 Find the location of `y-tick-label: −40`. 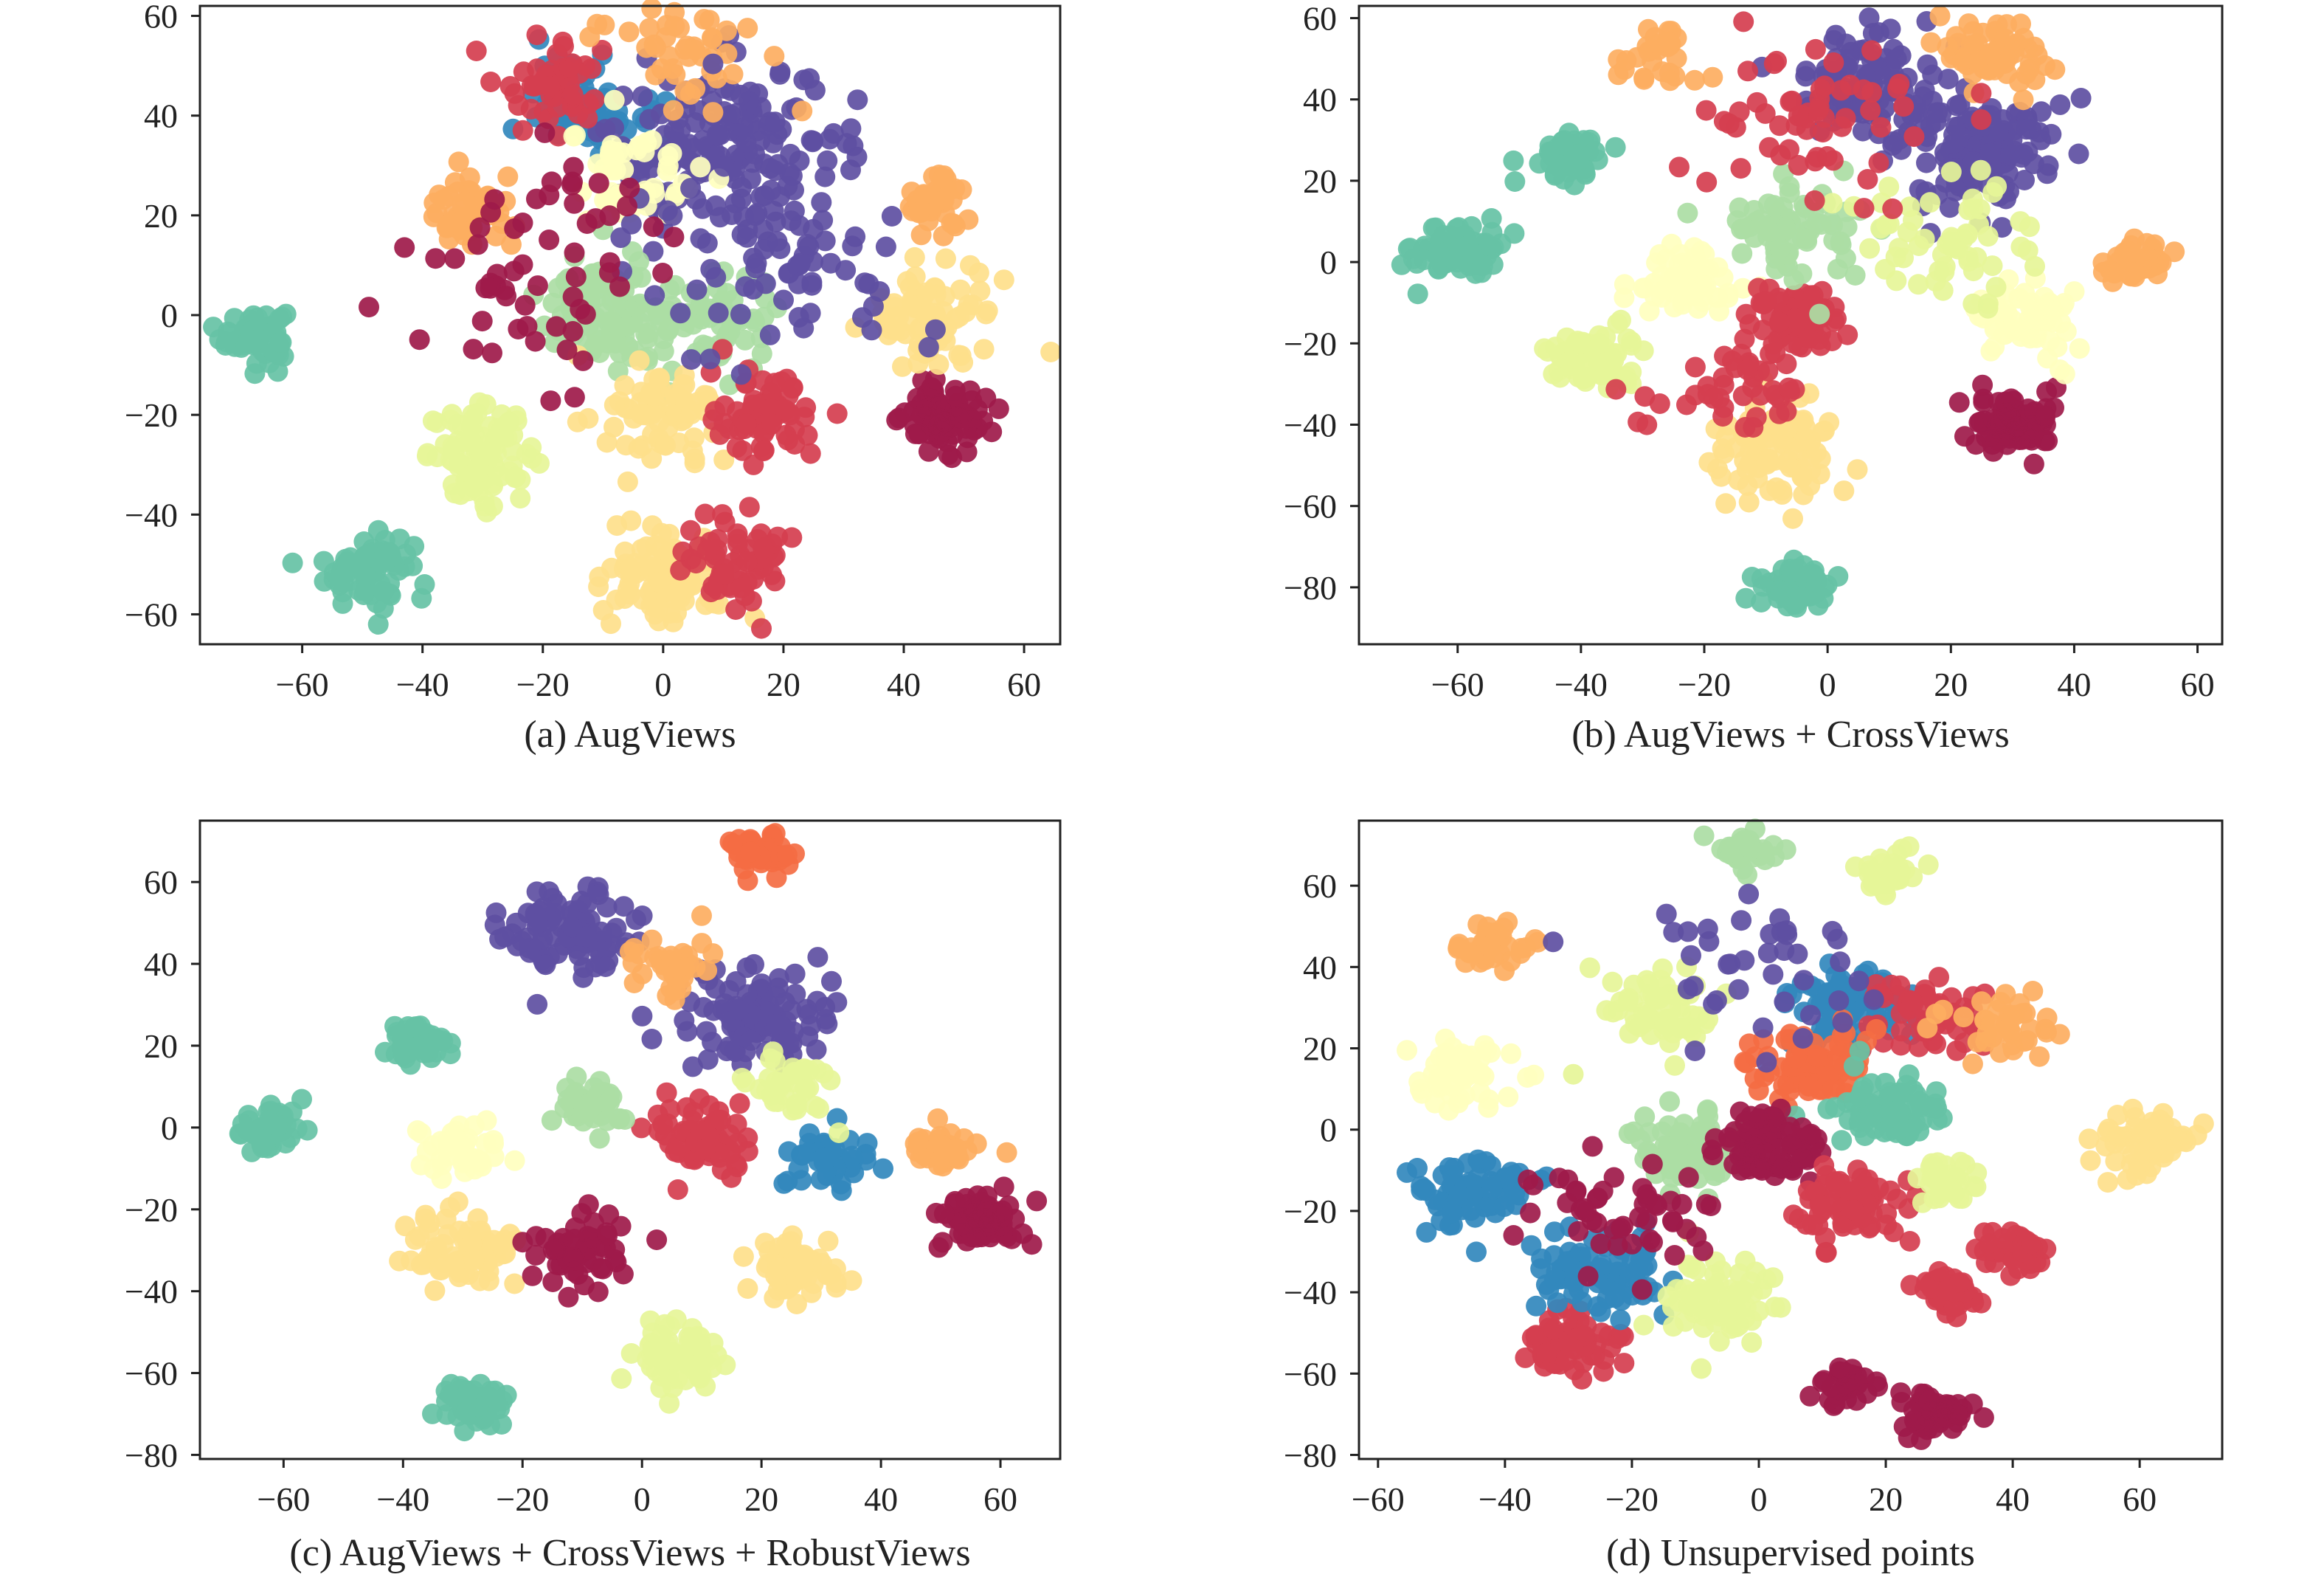

y-tick-label: −40 is located at coordinates (151, 515).